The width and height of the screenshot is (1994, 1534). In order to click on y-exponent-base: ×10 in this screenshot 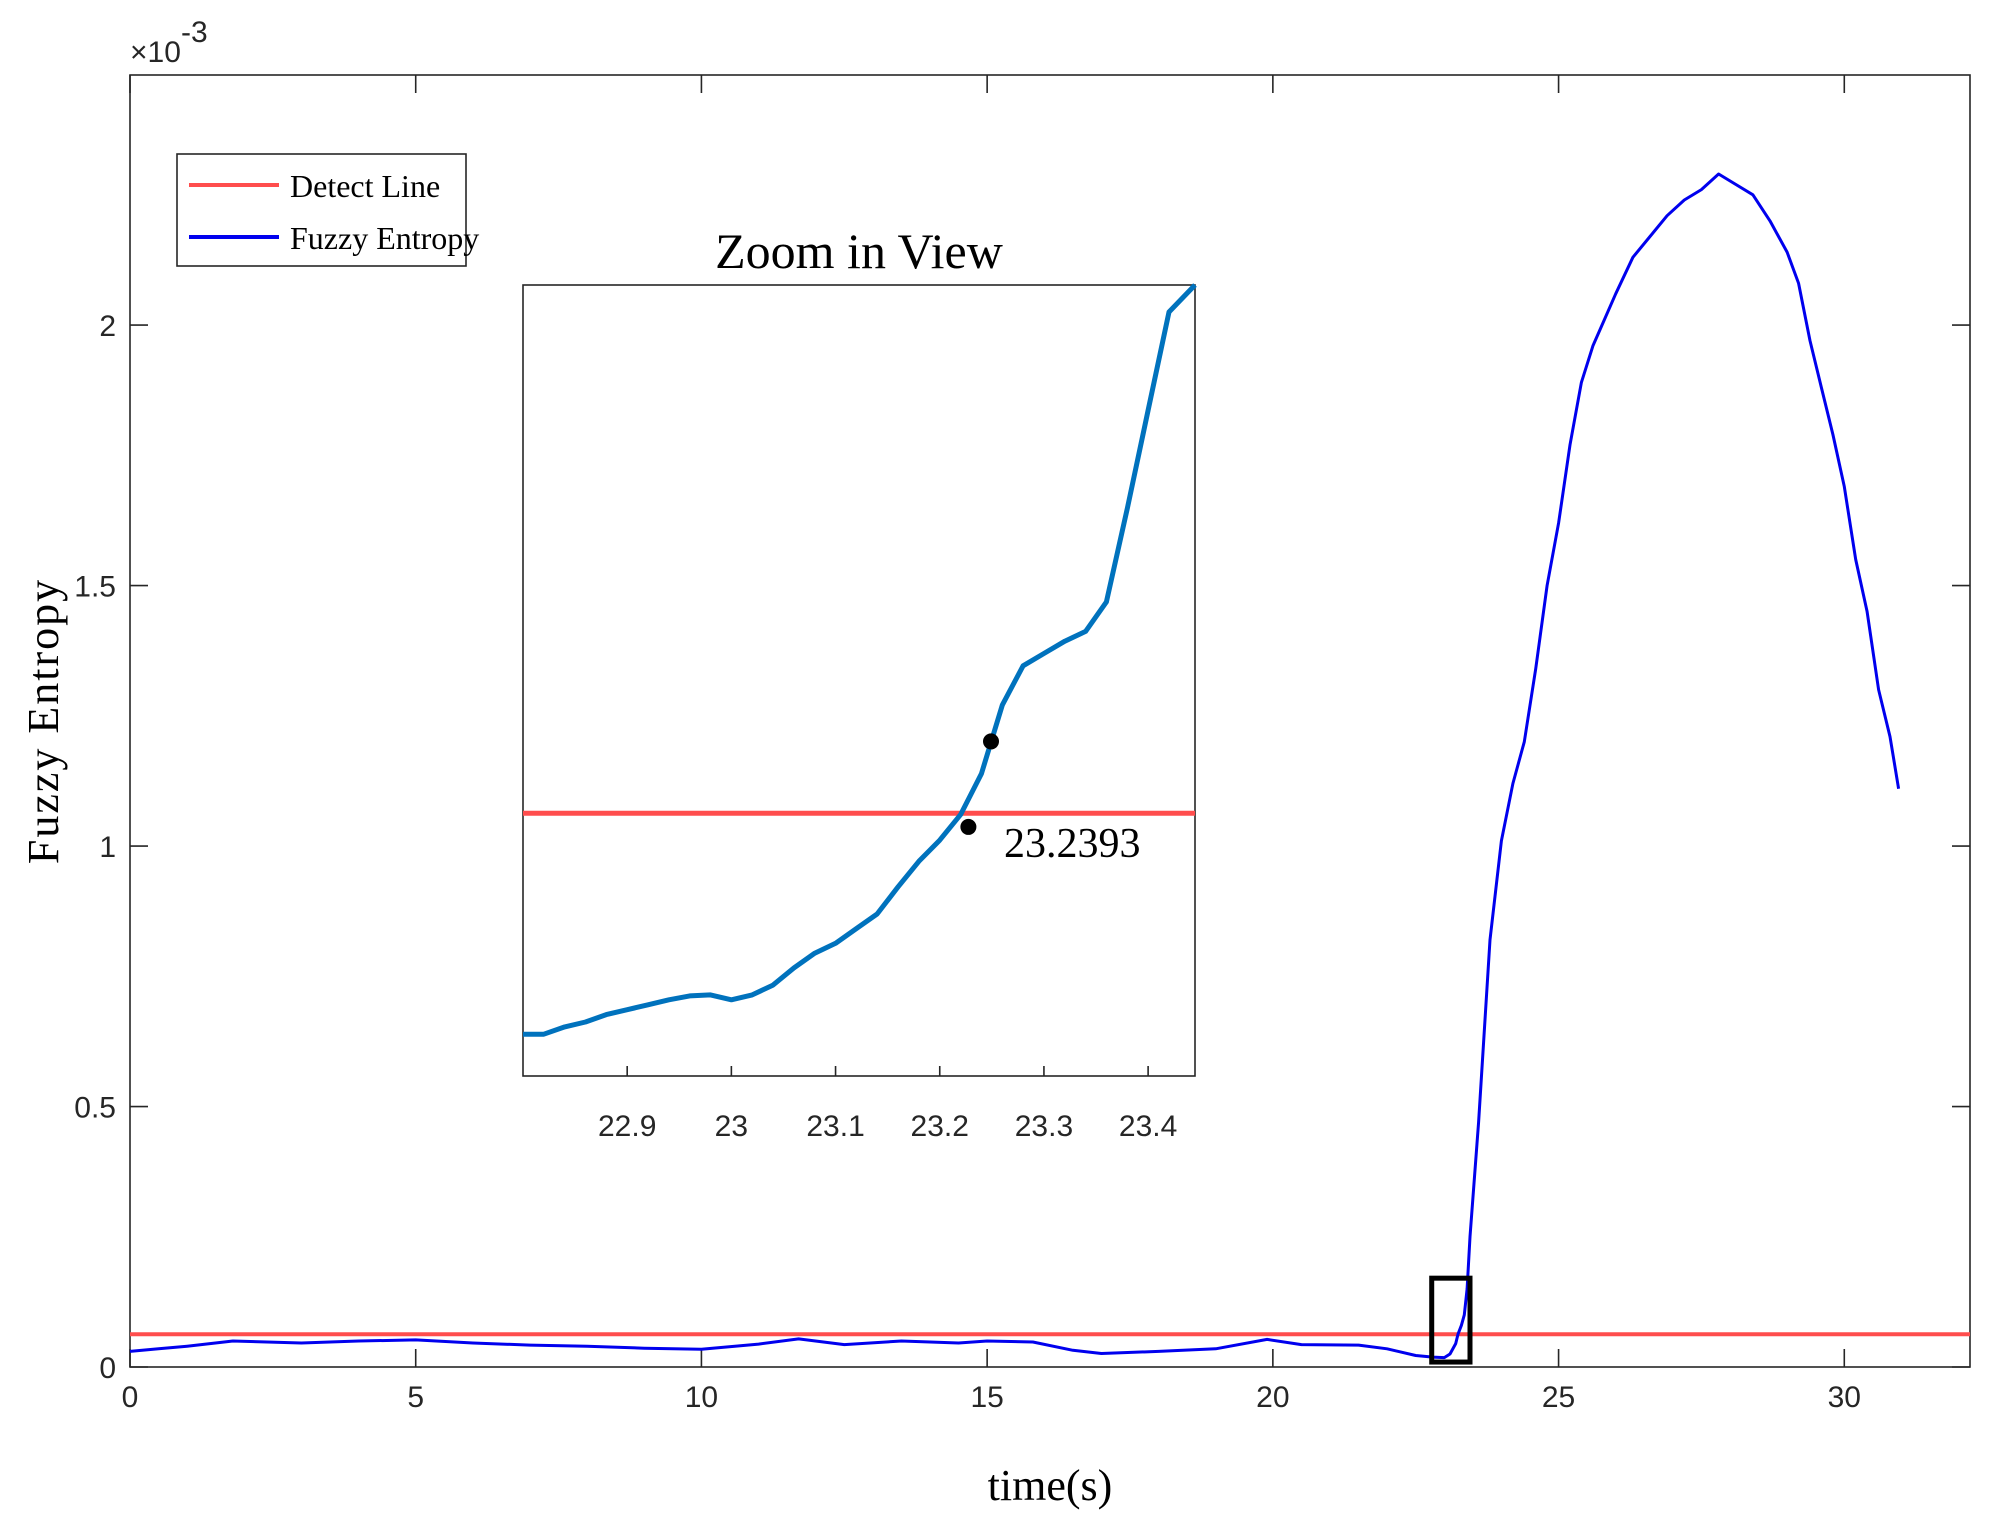, I will do `click(155, 52)`.